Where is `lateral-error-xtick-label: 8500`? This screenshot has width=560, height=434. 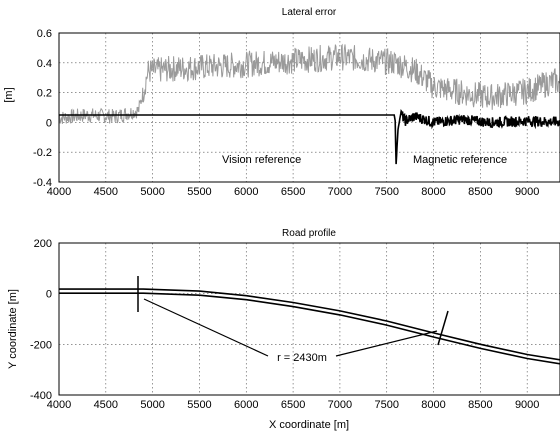 lateral-error-xtick-label: 8500 is located at coordinates (480, 192).